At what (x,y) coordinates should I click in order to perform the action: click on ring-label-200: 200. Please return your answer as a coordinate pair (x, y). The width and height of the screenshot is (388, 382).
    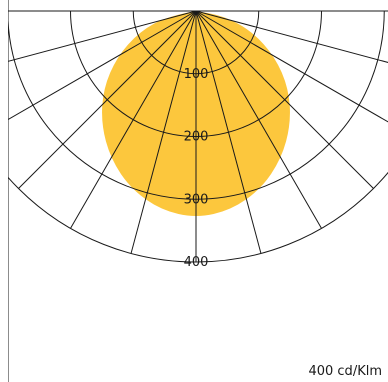
    Looking at the image, I should click on (196, 137).